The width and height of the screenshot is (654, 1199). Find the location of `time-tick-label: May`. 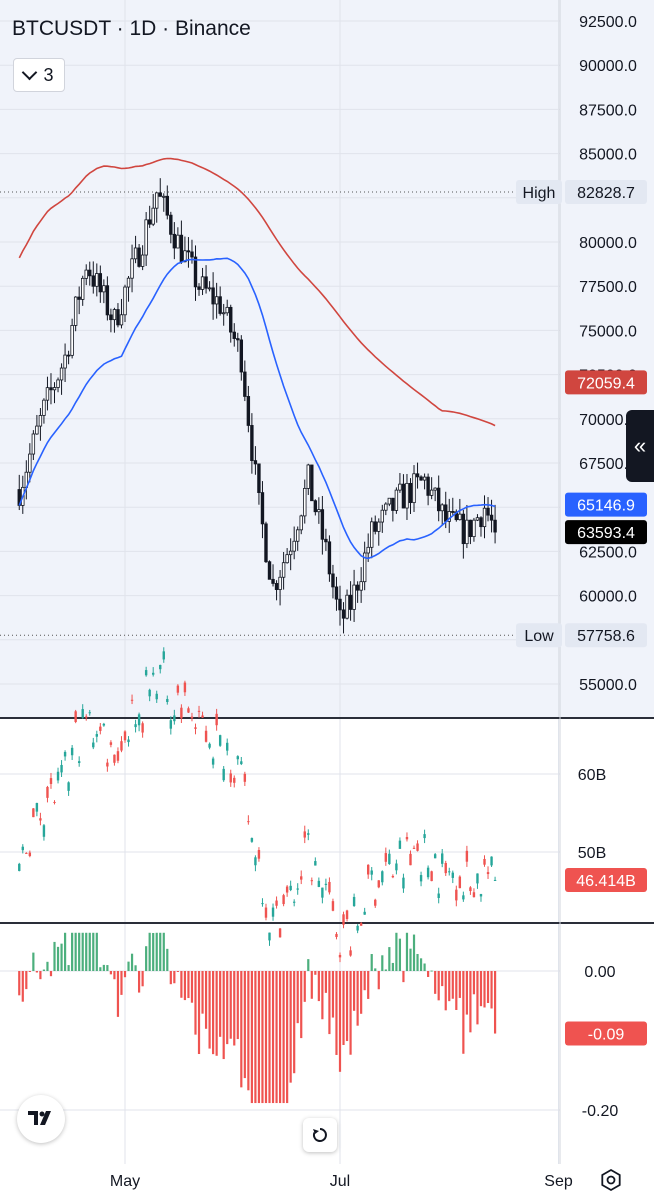

time-tick-label: May is located at coordinates (125, 1181).